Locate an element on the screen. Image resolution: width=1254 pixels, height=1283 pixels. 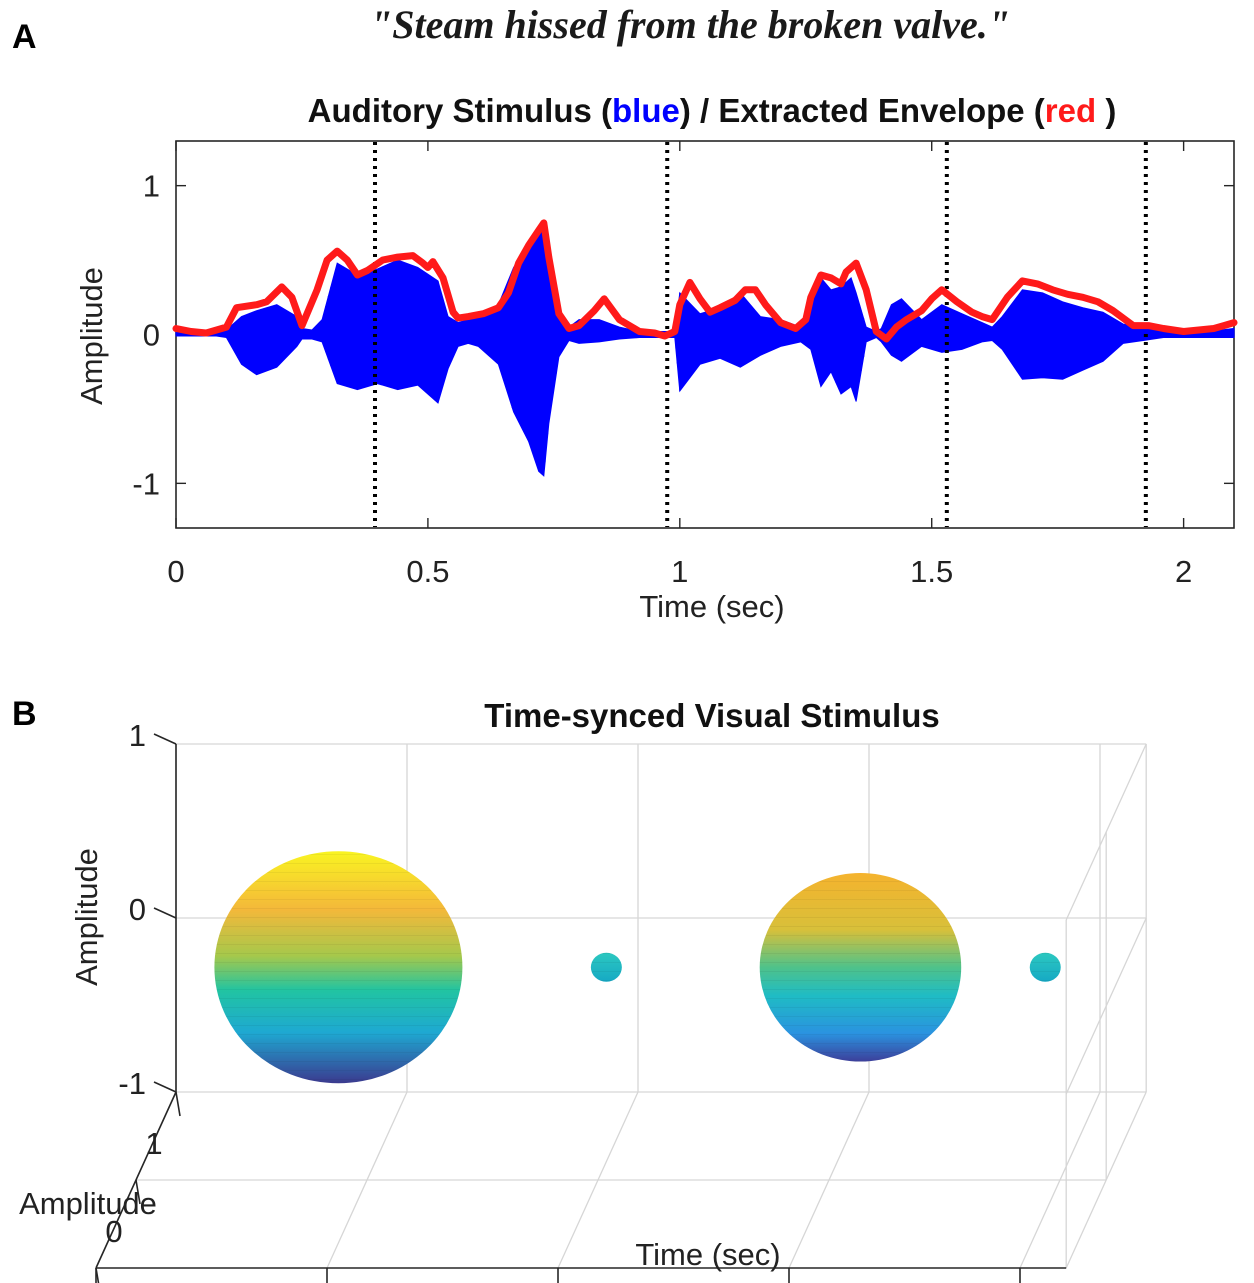
panel-letter-a: A is located at coordinates (24, 37).